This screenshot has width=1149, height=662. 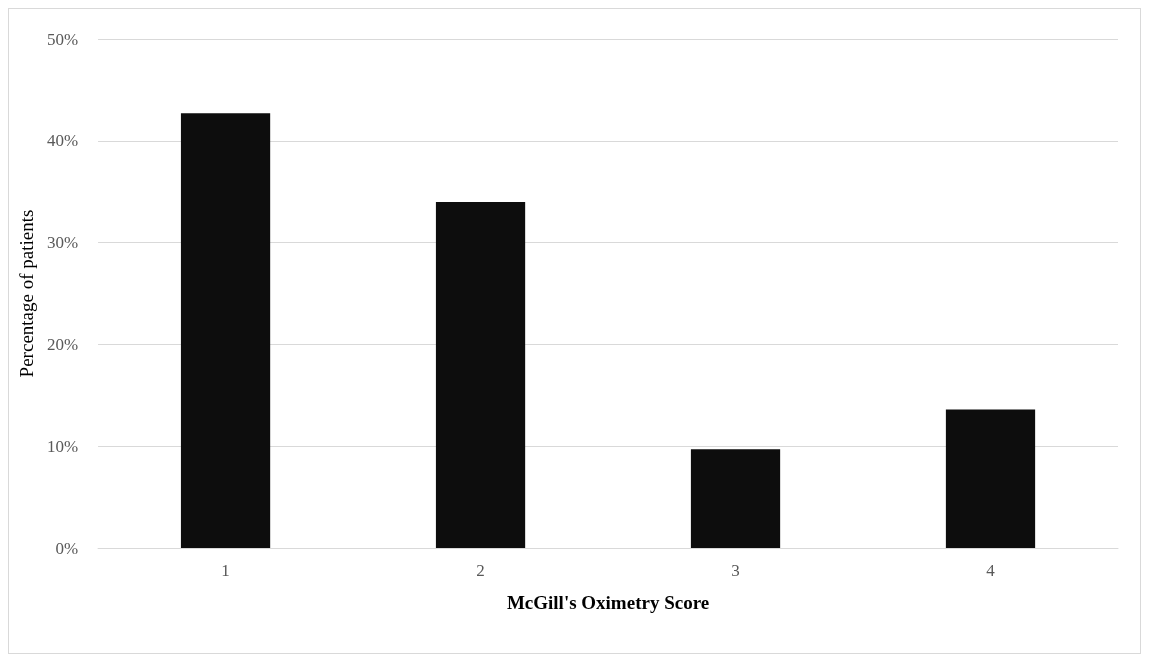 I want to click on y-tick-label: 30%, so click(x=62, y=243).